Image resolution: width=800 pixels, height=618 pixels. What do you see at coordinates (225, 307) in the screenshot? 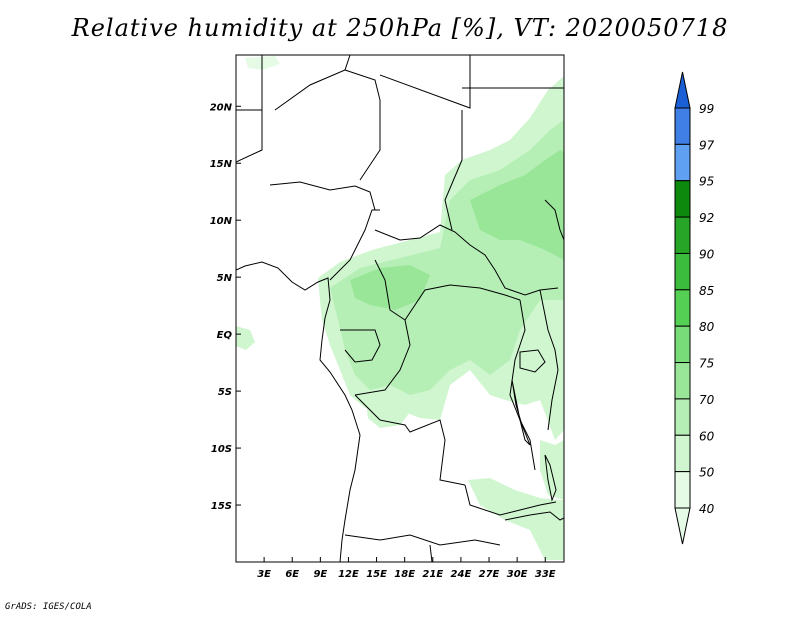
I see `latitude-axis: 20N 15N 10N 5N EQ 5S 10S 15S` at bounding box center [225, 307].